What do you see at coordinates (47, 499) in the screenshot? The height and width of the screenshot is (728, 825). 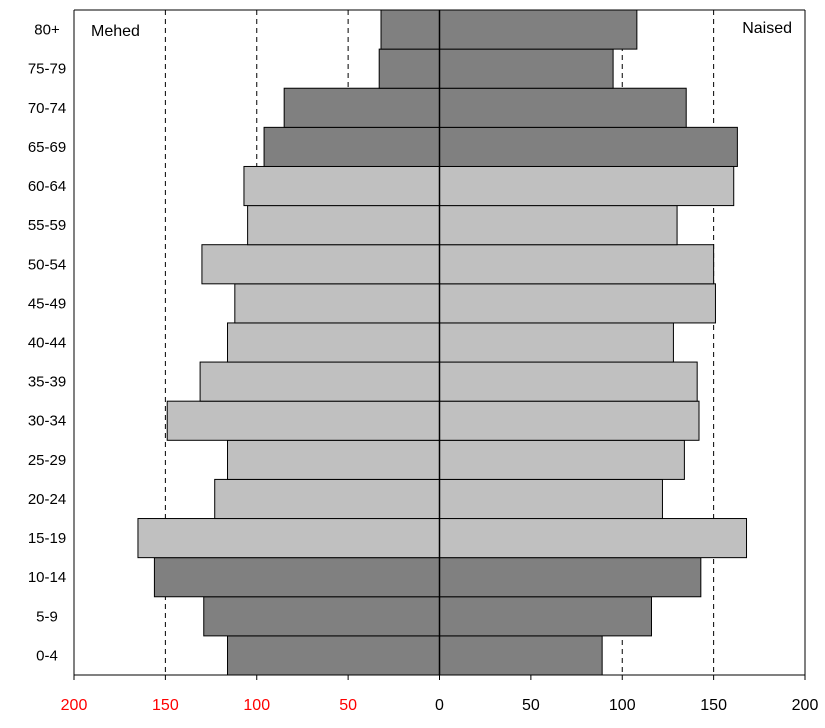 I see `category-label: 20-24` at bounding box center [47, 499].